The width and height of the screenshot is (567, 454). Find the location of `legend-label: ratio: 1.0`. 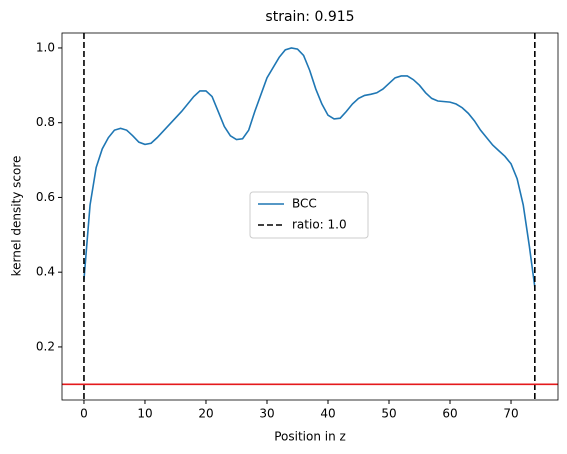

legend-label: ratio: 1.0 is located at coordinates (319, 225).